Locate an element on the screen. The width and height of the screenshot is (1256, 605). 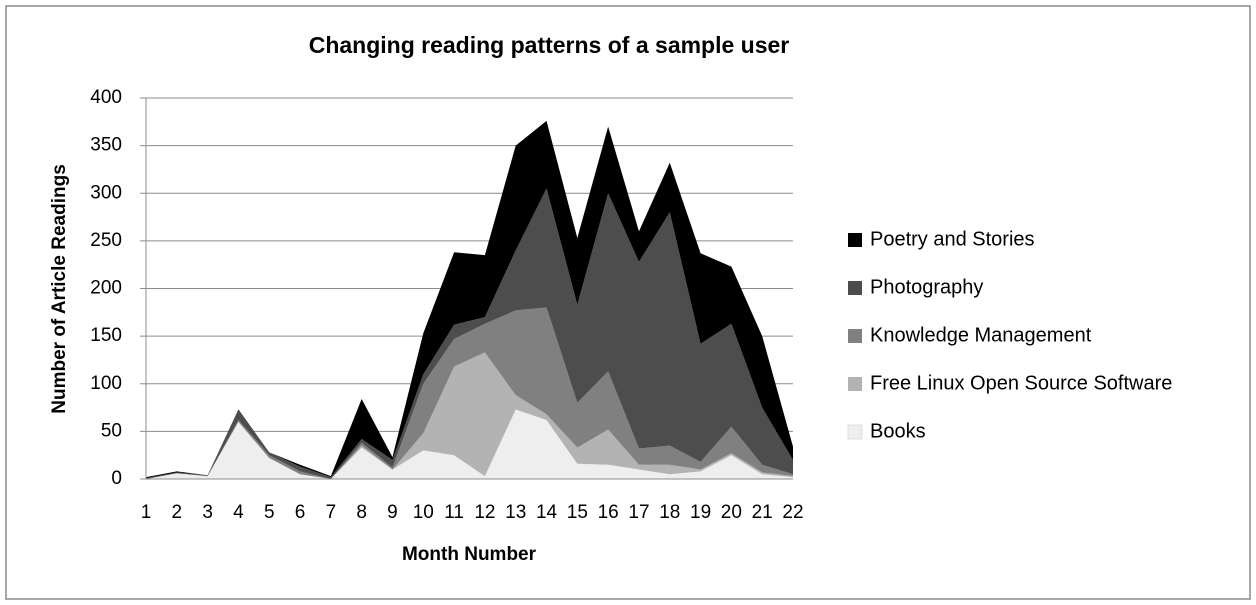
x-tick-label: 16 is located at coordinates (608, 512).